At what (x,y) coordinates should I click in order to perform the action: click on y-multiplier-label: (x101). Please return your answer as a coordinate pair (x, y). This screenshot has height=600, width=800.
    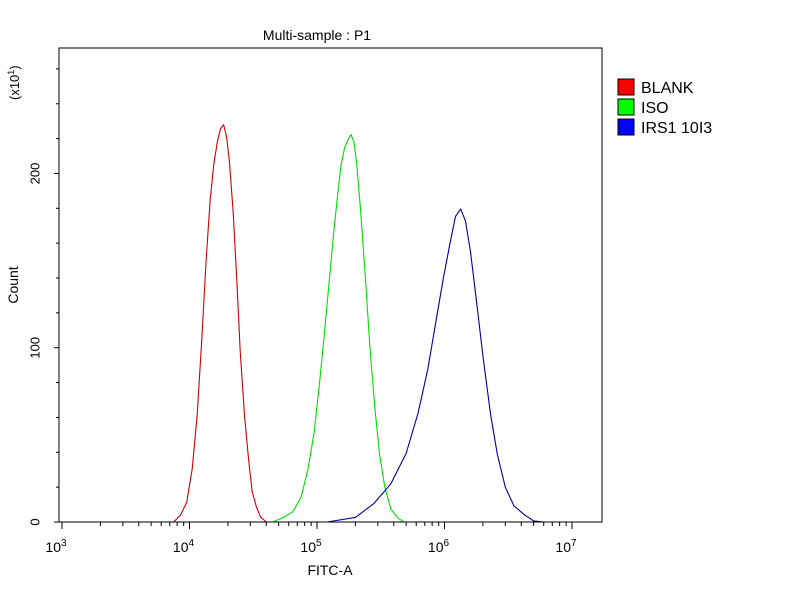
    Looking at the image, I should click on (14, 82).